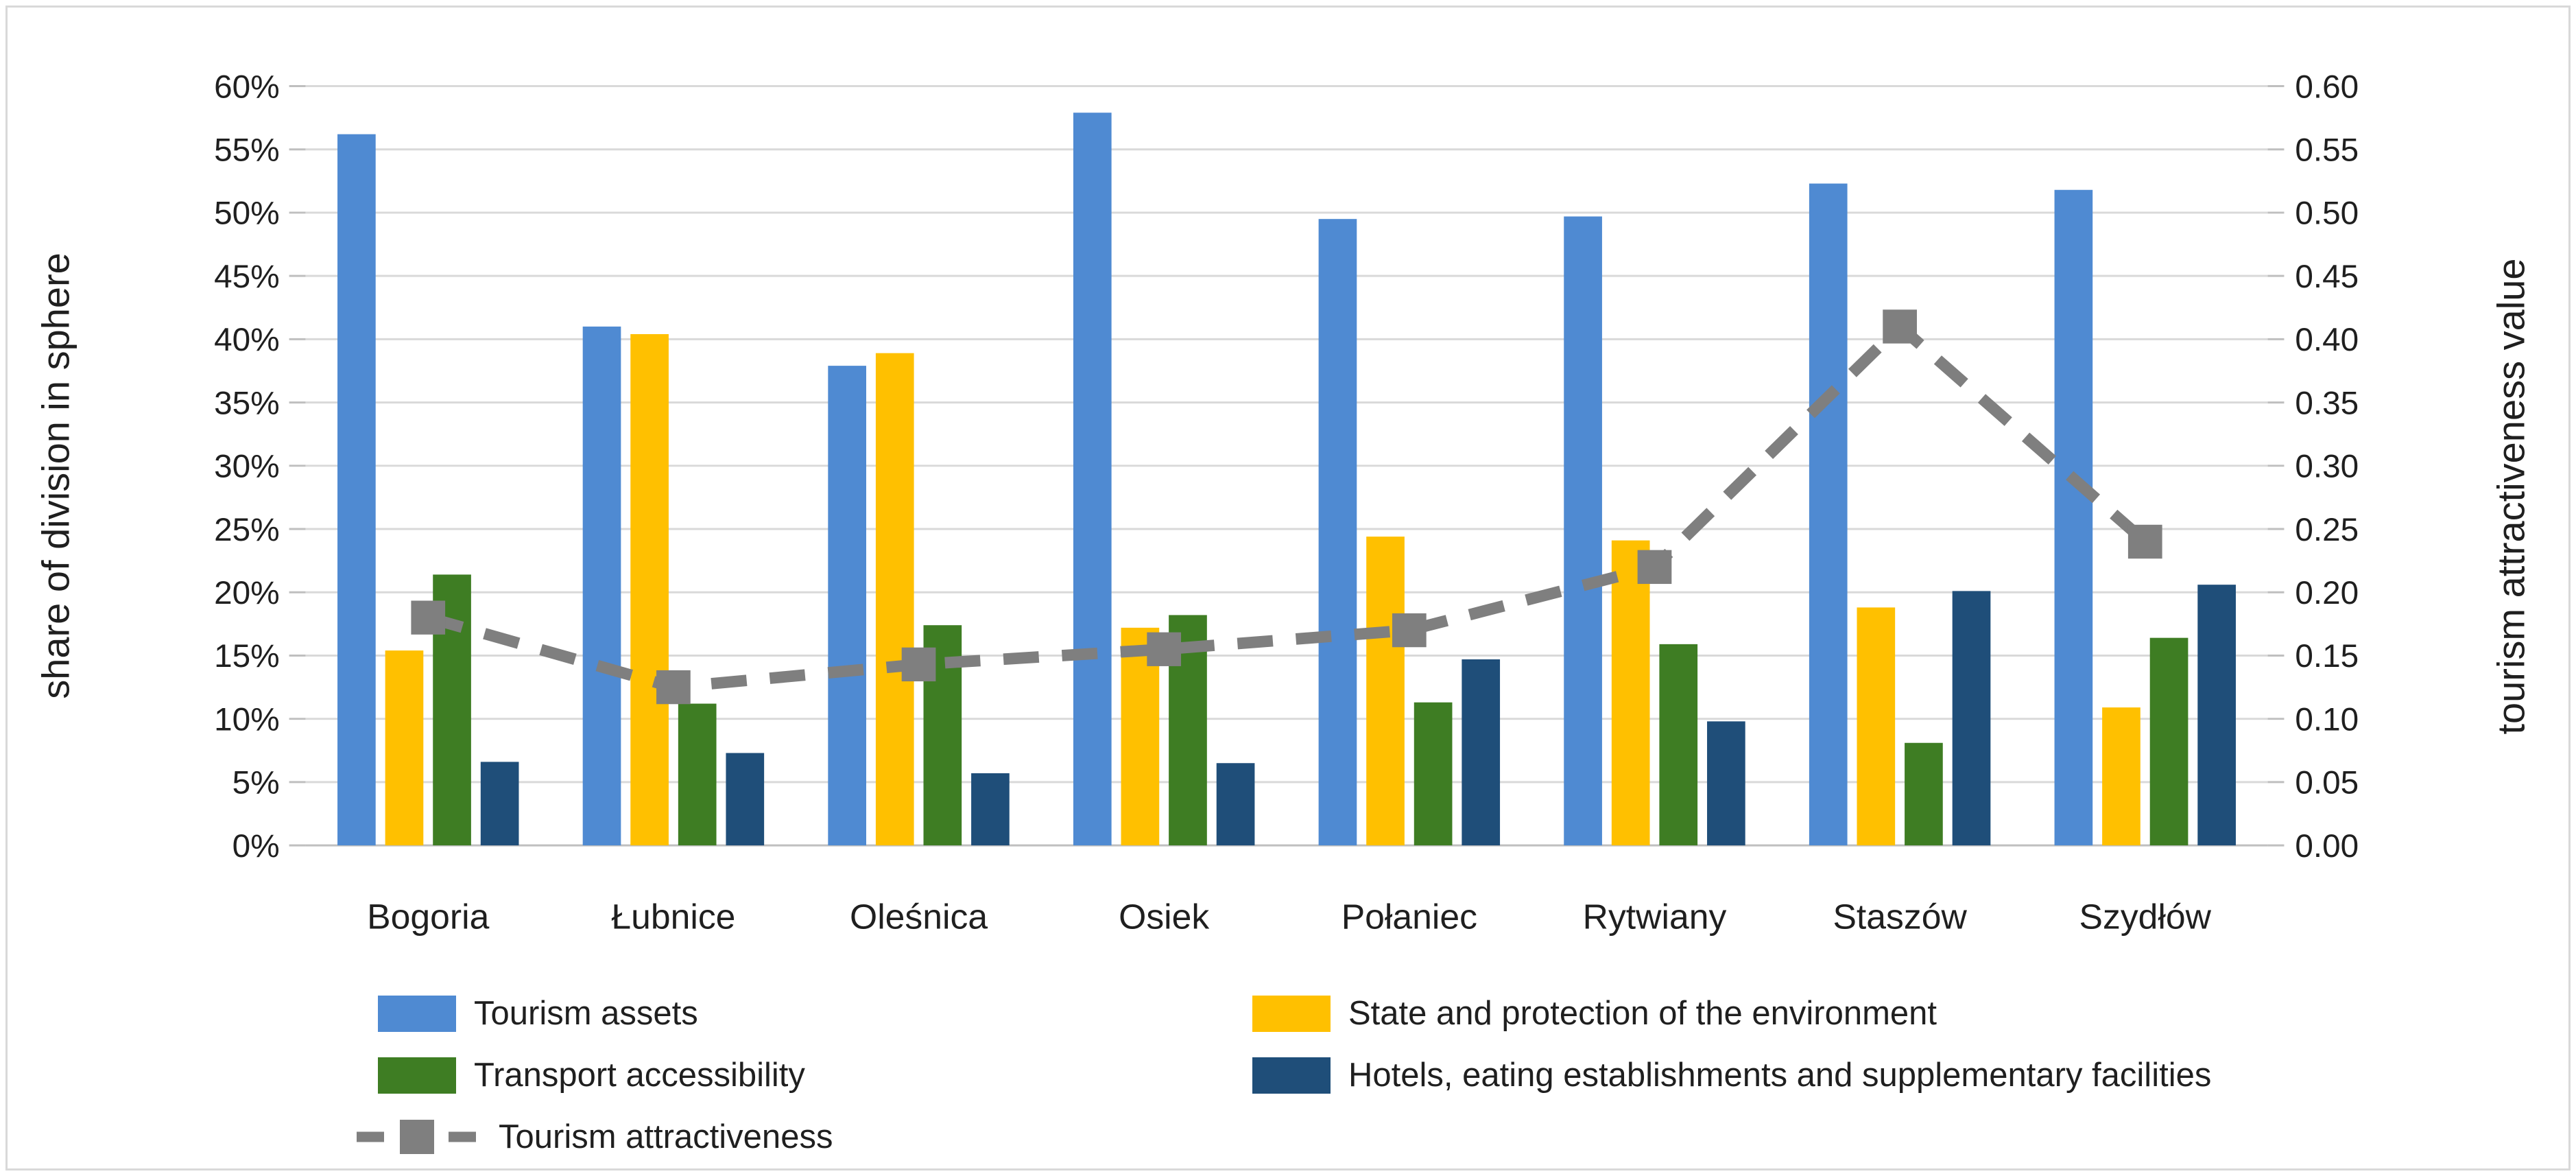 The image size is (2576, 1176). I want to click on category-label: Rytwiany, so click(1655, 917).